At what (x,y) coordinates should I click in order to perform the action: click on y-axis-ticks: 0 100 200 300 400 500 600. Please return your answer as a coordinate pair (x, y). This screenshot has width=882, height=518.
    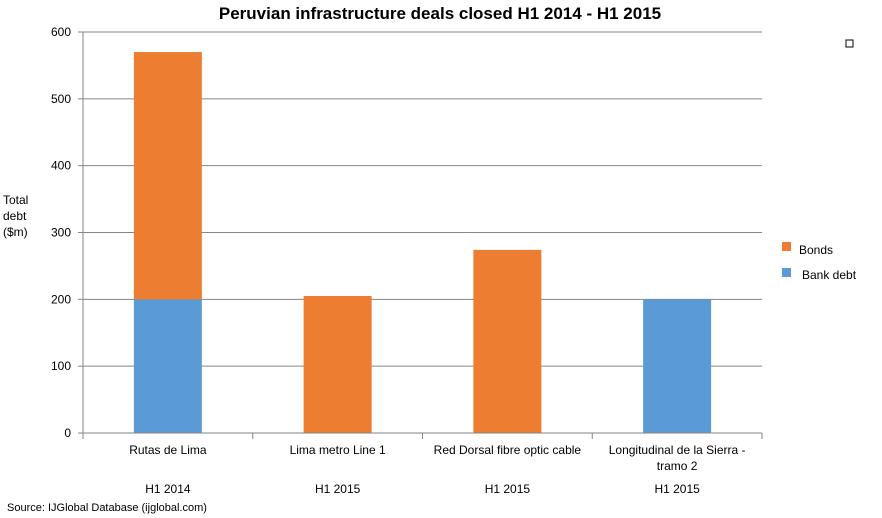
    Looking at the image, I should click on (67, 232).